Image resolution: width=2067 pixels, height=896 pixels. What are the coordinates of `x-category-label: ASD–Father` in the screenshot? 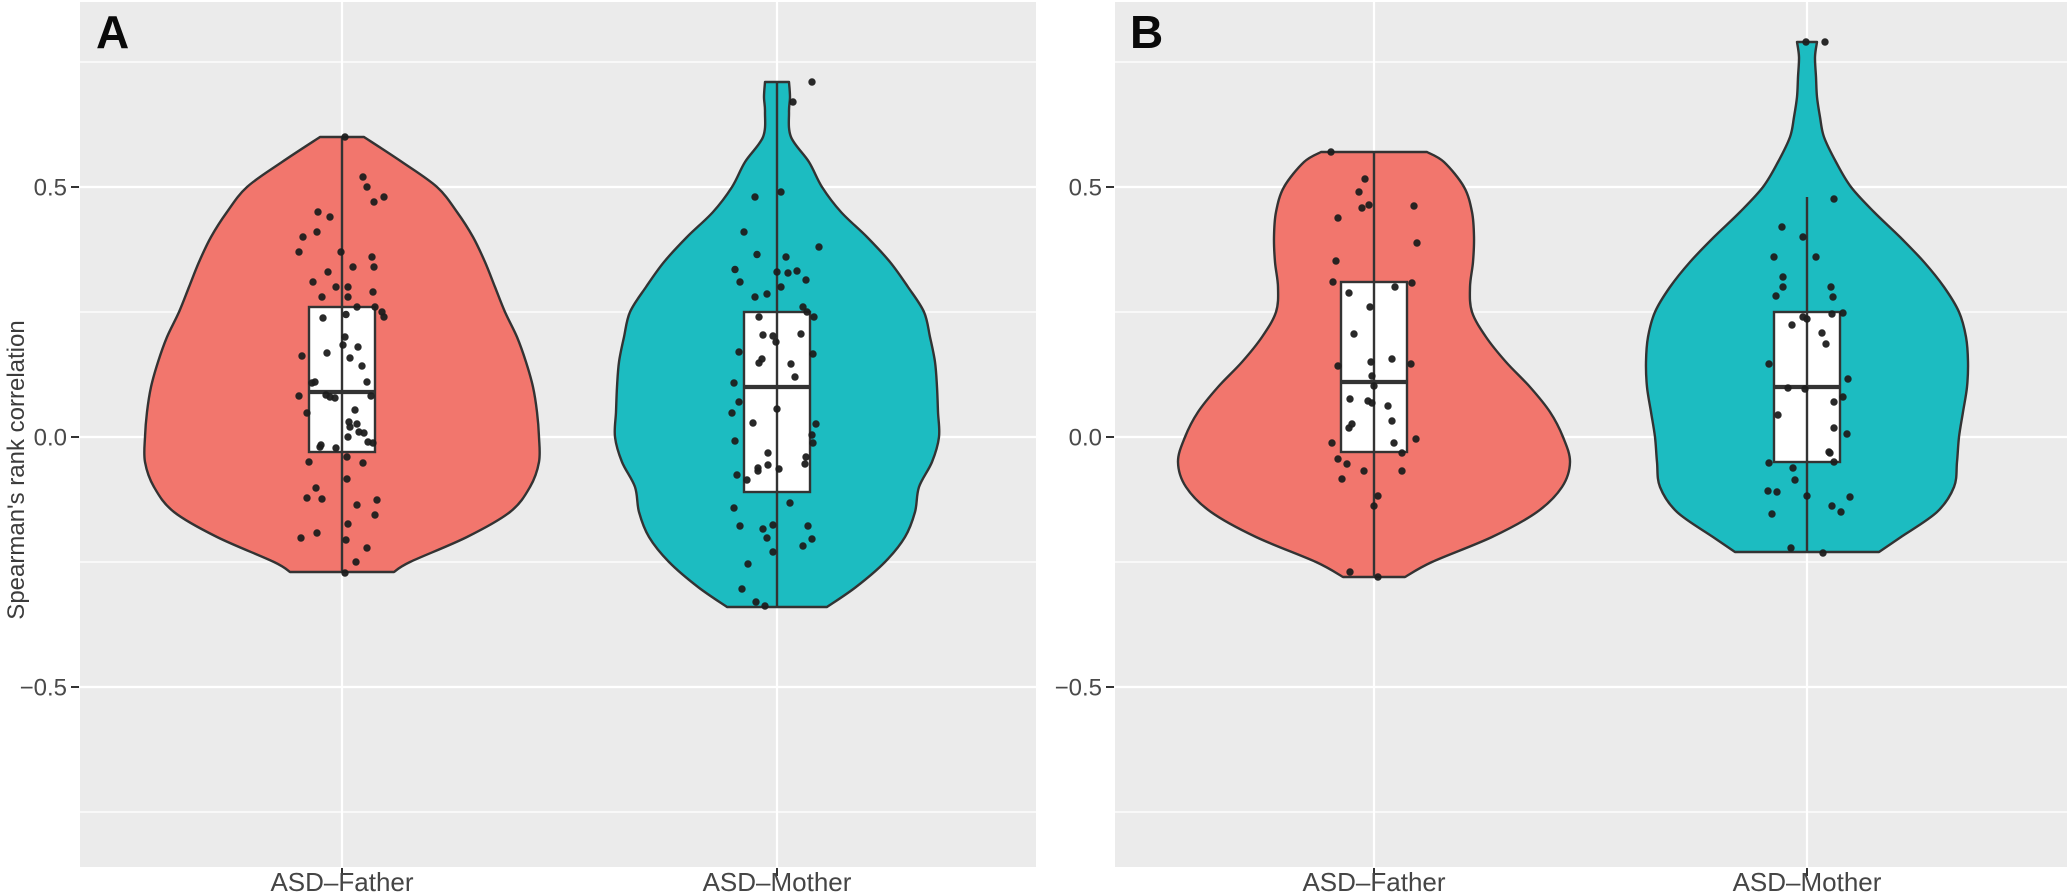 It's located at (341, 881).